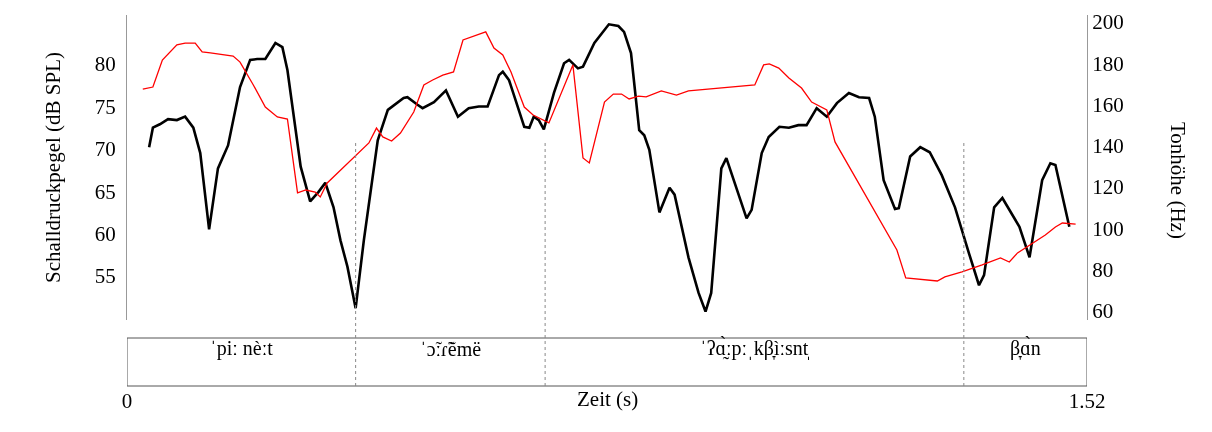 The width and height of the screenshot is (1212, 432). I want to click on y-tick-label: 55, so click(105, 276).